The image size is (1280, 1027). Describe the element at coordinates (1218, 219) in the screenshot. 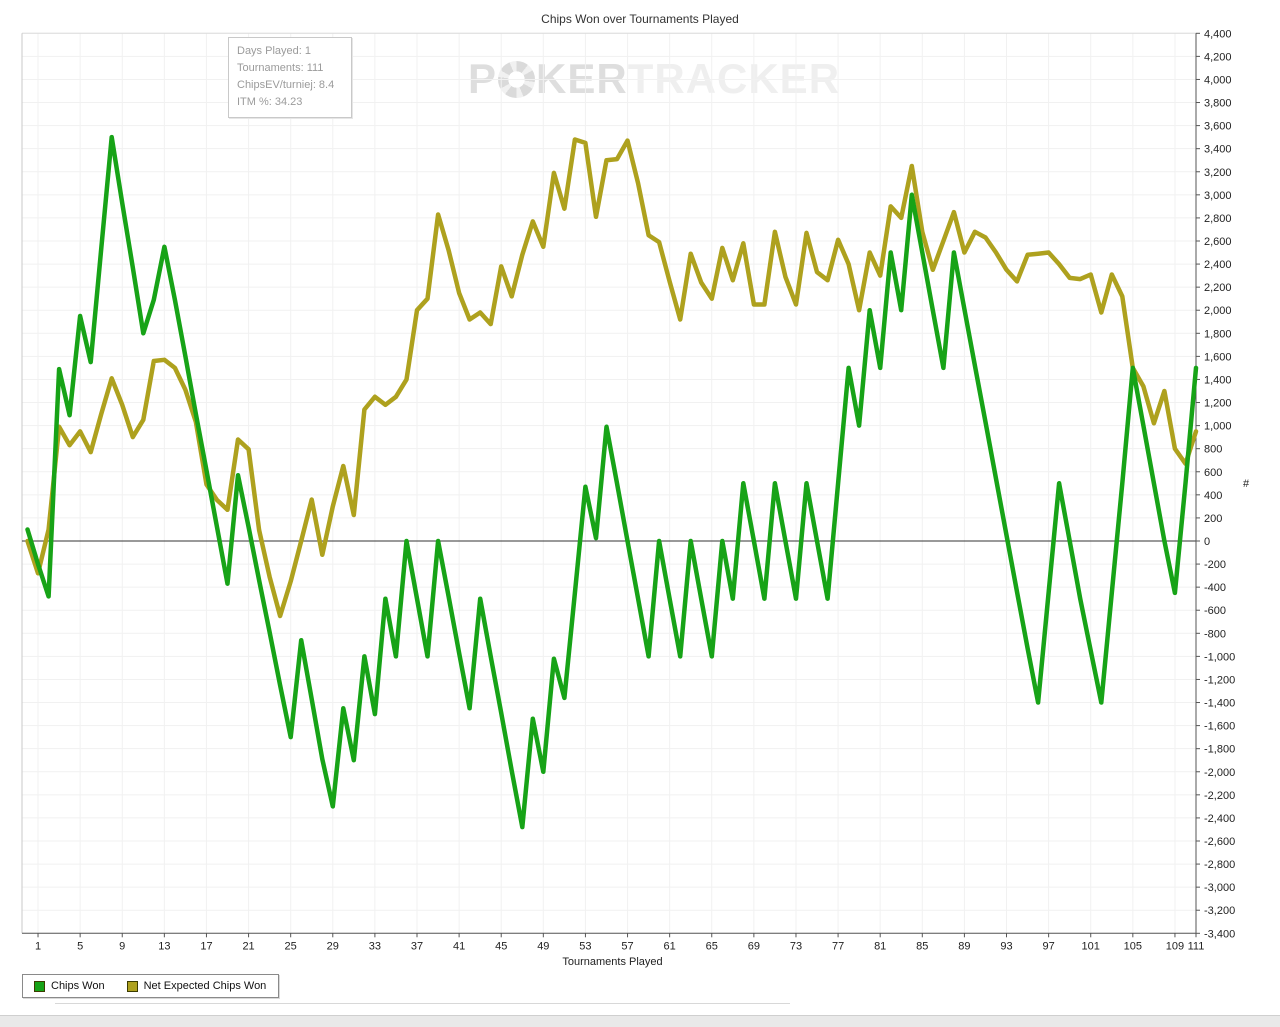

I see `svg-text: 2,800` at that location.